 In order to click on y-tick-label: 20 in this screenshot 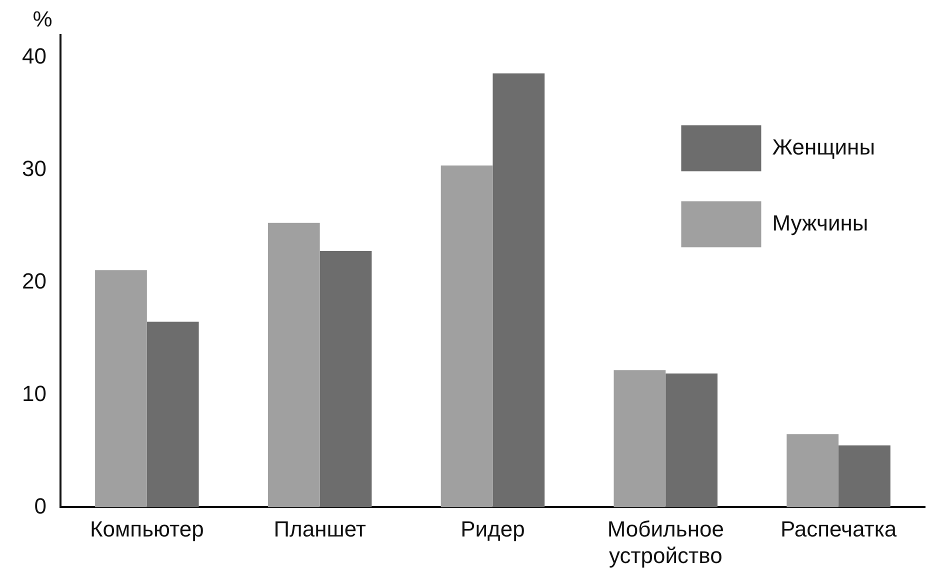, I will do `click(34, 281)`.